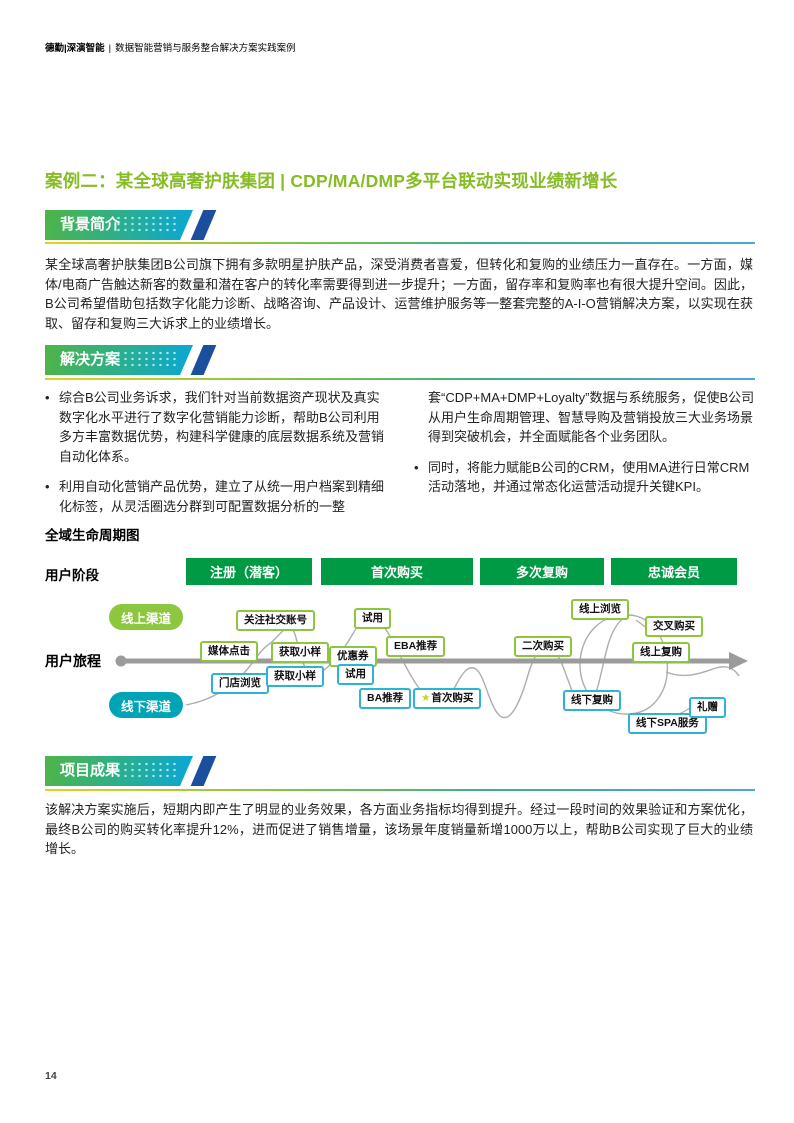  I want to click on journey-node-offline: 获取小样, so click(295, 676).